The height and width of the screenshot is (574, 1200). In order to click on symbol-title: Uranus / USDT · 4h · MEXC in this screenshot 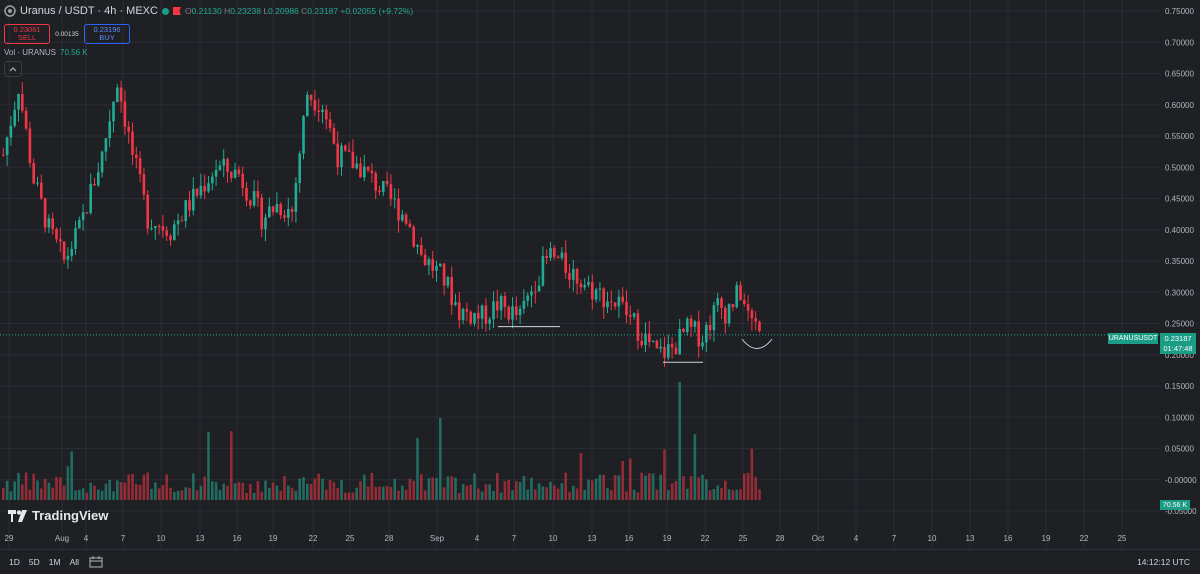, I will do `click(89, 11)`.